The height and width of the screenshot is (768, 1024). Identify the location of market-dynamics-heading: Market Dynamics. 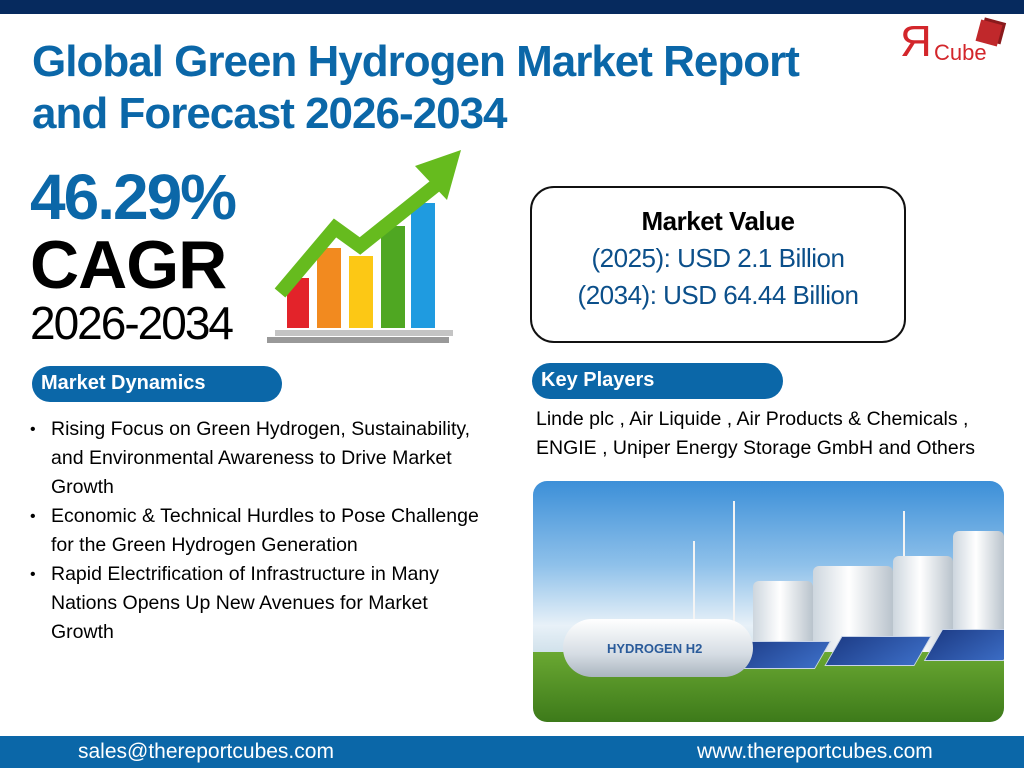
(157, 384).